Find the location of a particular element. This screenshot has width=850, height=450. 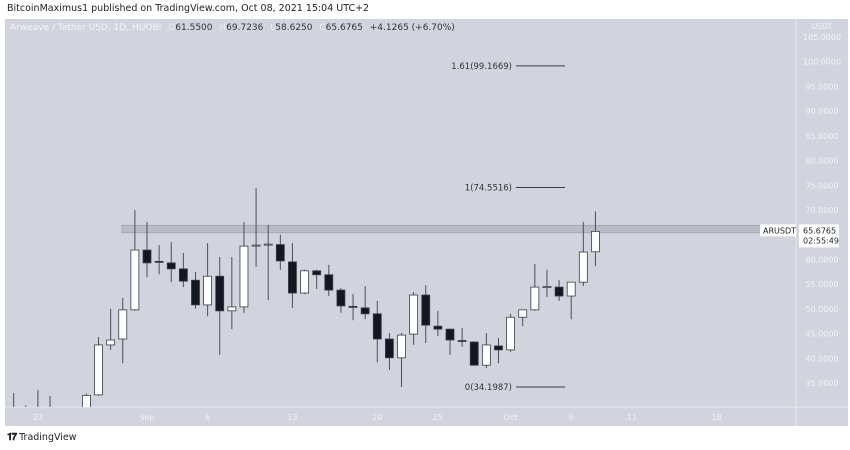

price-tick-label: 90.0000 is located at coordinates (821, 111).